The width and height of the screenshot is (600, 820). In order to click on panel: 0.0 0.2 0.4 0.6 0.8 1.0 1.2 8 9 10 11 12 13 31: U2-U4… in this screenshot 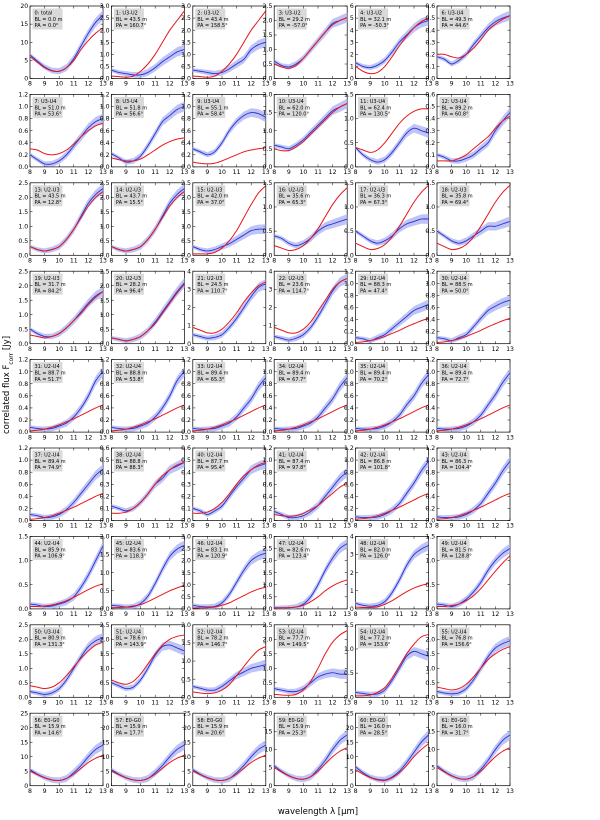, I will do `click(62, 399)`.